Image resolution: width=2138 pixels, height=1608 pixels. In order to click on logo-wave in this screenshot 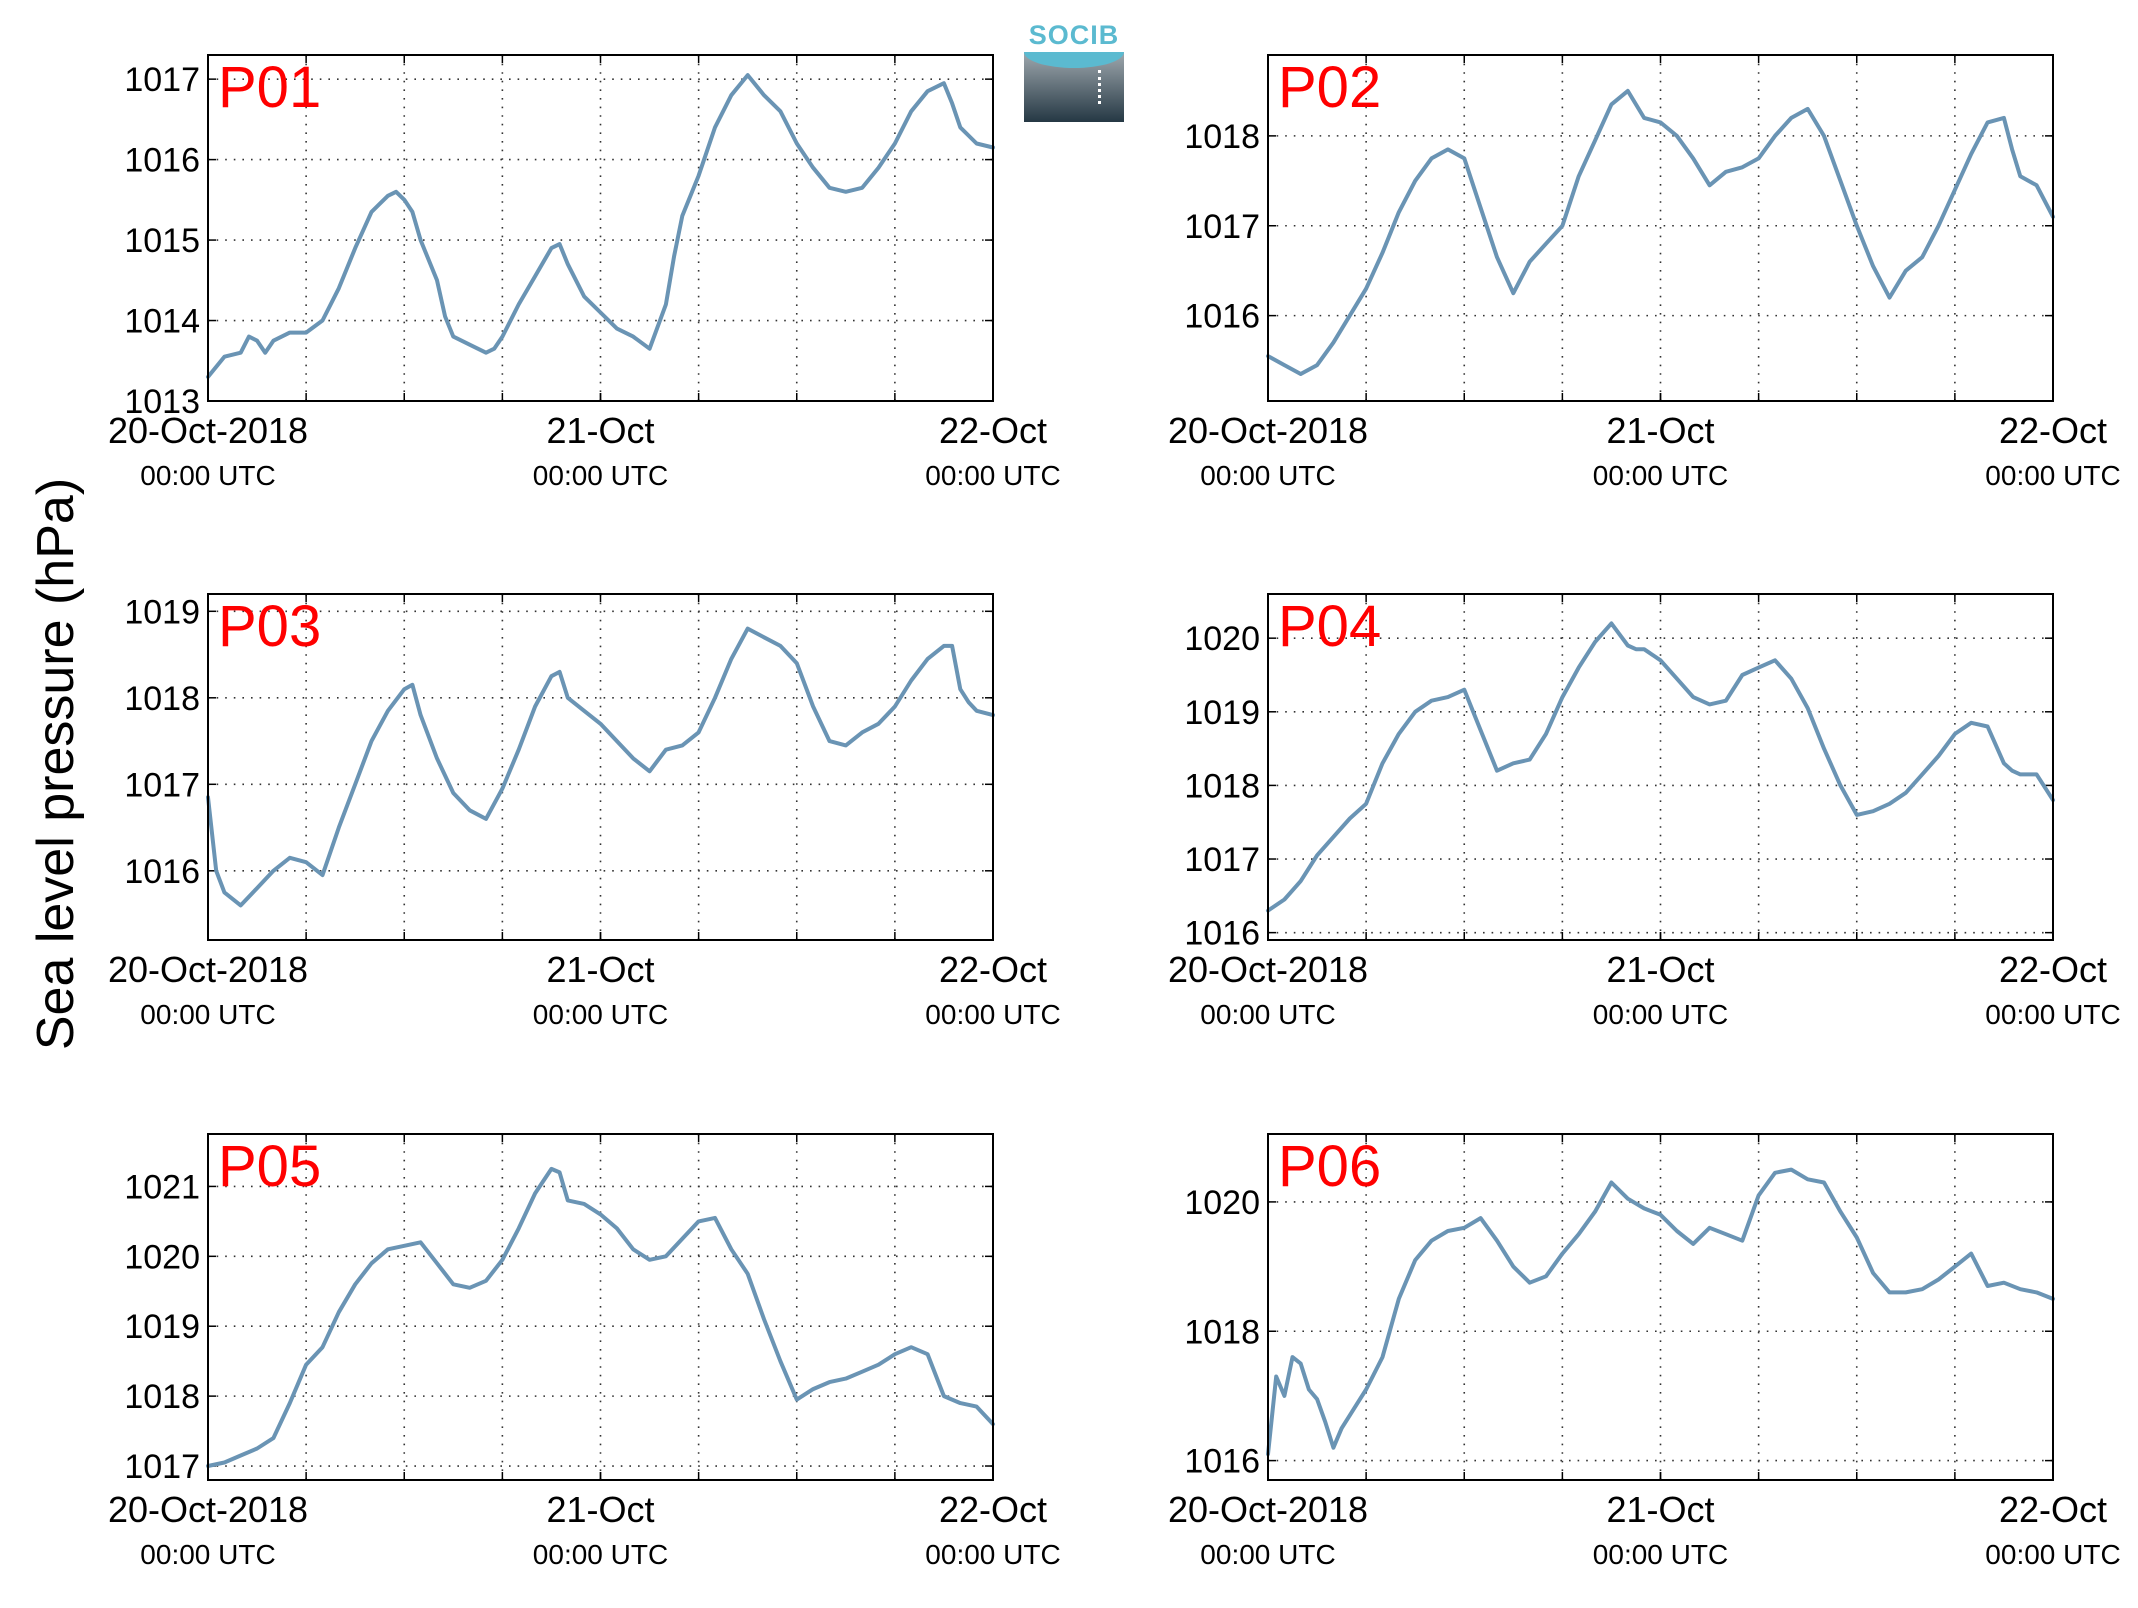, I will do `click(1074, 60)`.